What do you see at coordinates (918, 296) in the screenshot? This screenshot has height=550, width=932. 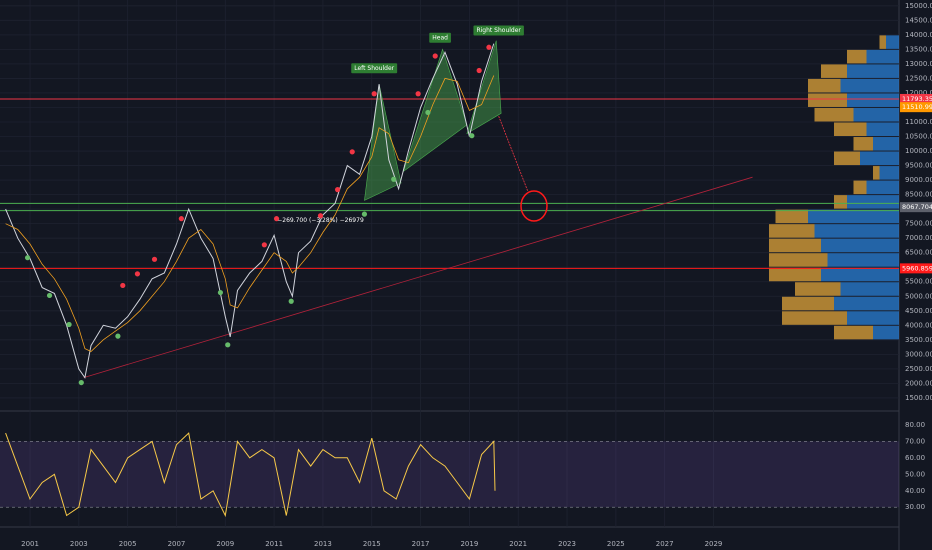 I see `y-tick-label: 5000.00` at bounding box center [918, 296].